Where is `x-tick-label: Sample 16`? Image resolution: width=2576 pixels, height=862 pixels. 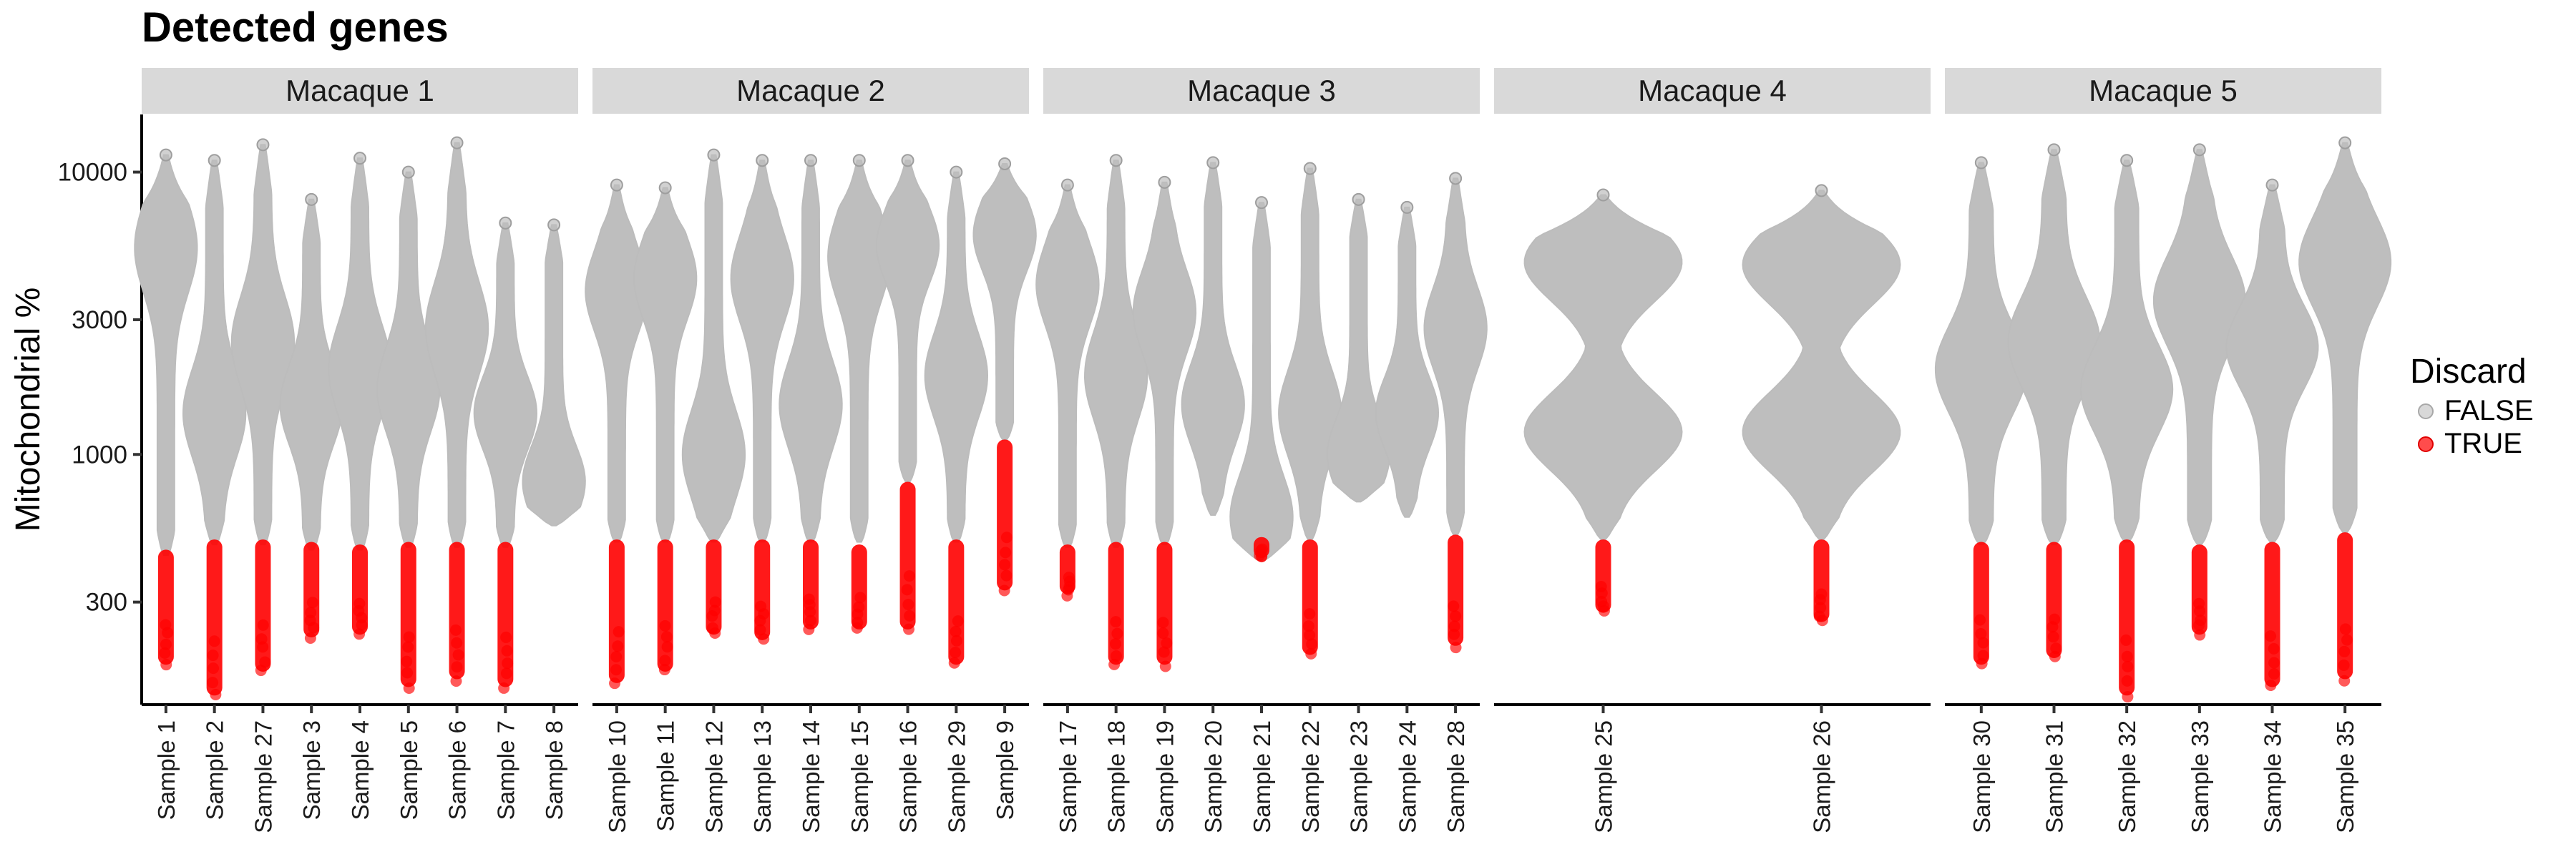 x-tick-label: Sample 16 is located at coordinates (908, 777).